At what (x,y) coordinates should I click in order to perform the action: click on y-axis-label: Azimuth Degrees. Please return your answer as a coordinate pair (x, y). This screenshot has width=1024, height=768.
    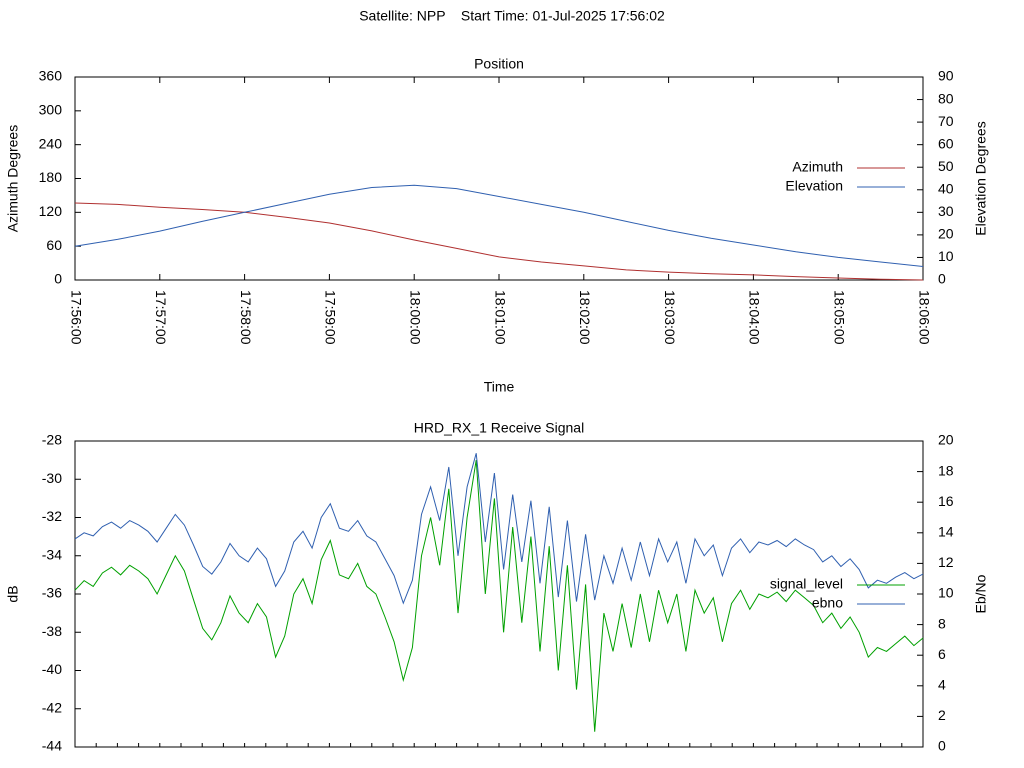
    Looking at the image, I should click on (13, 178).